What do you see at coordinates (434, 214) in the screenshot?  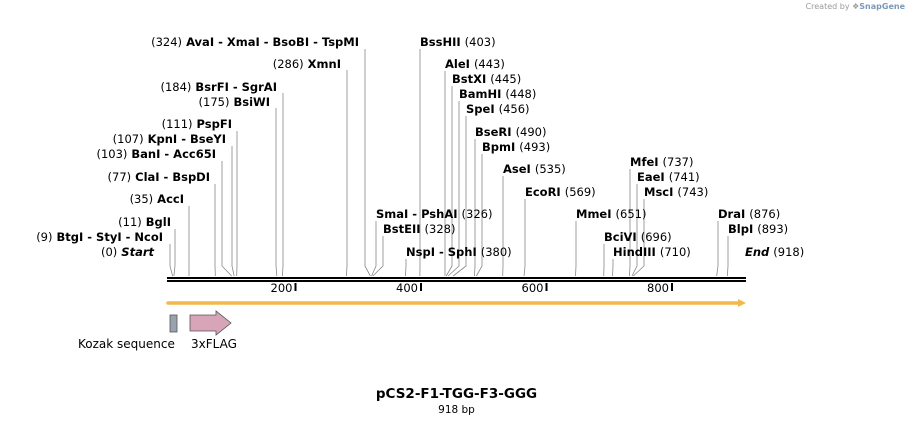 I see `site-label: SmaI - PshAI (326)` at bounding box center [434, 214].